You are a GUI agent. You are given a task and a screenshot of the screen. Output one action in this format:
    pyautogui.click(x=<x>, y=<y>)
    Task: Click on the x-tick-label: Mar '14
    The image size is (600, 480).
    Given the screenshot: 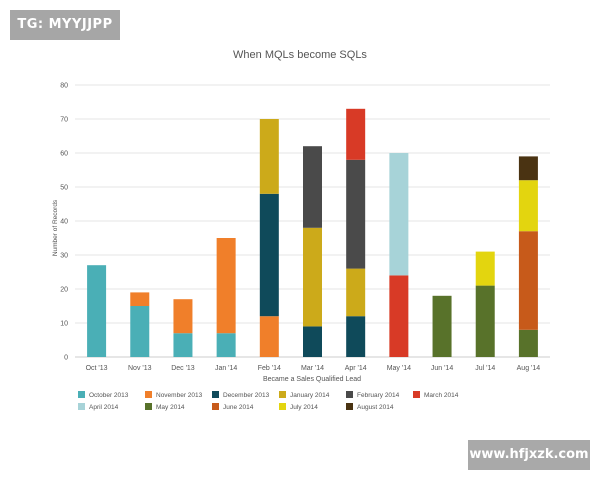 What is the action you would take?
    pyautogui.click(x=312, y=368)
    